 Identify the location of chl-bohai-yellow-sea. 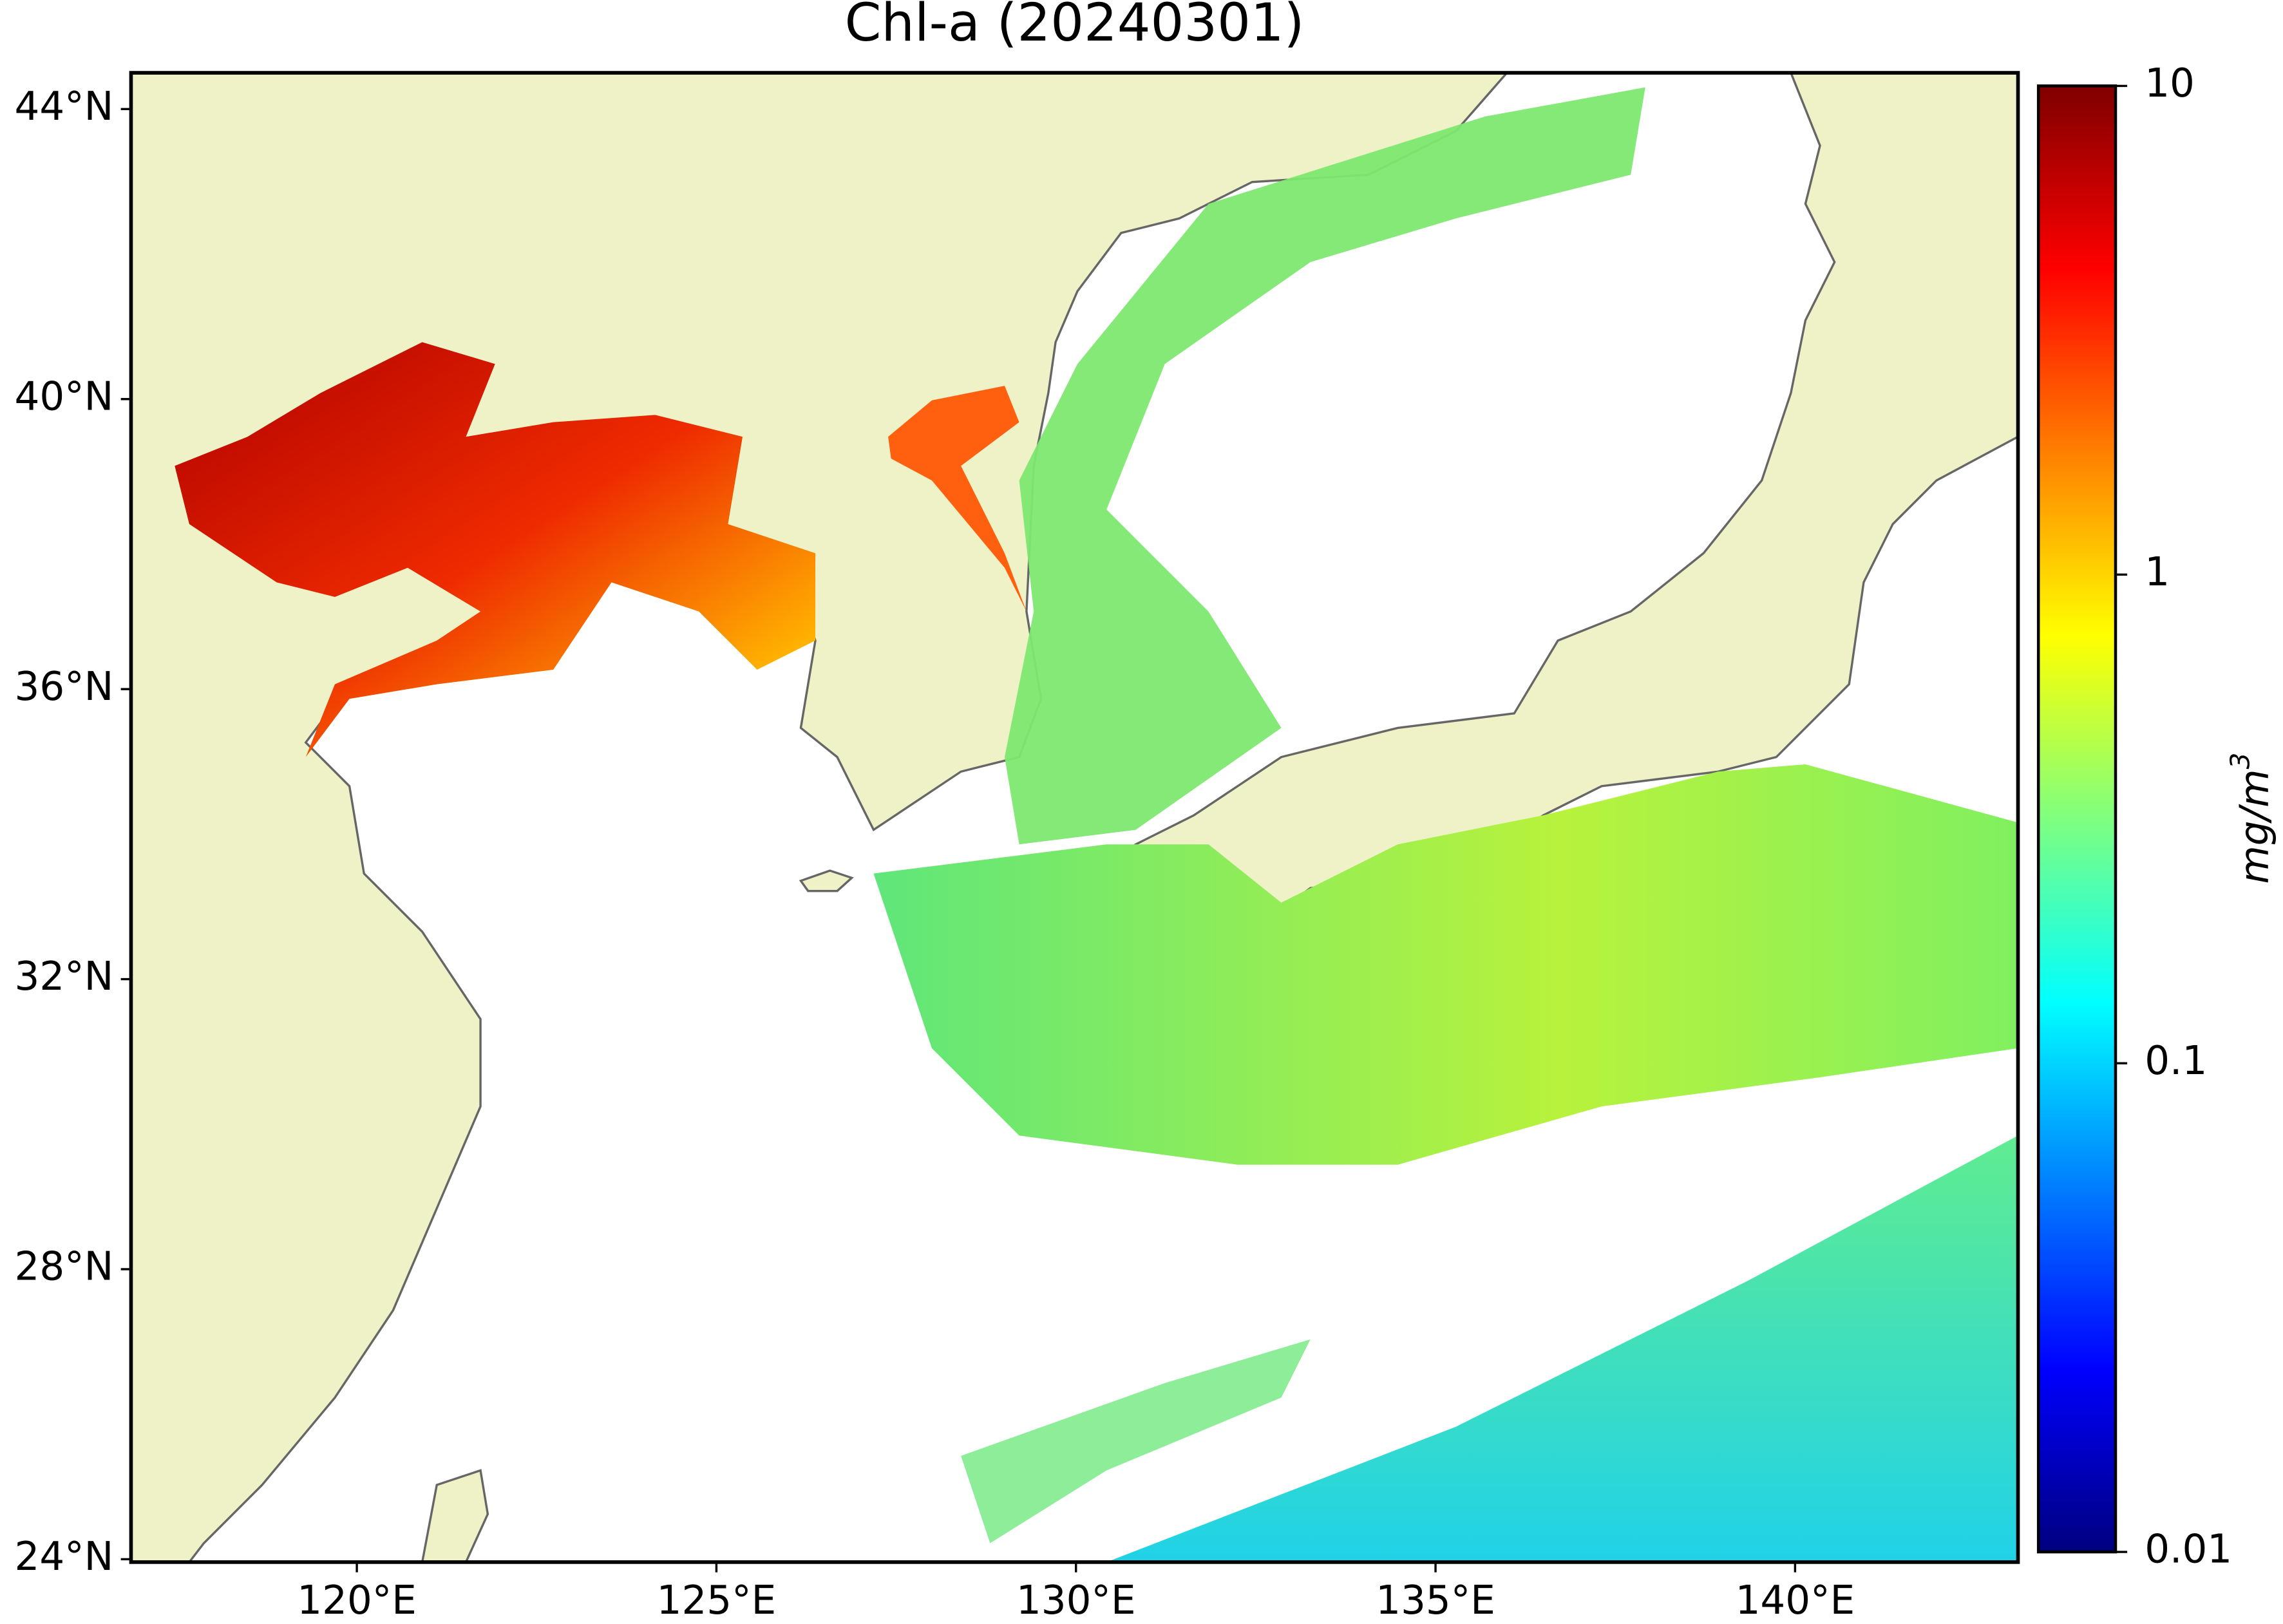
(495, 550).